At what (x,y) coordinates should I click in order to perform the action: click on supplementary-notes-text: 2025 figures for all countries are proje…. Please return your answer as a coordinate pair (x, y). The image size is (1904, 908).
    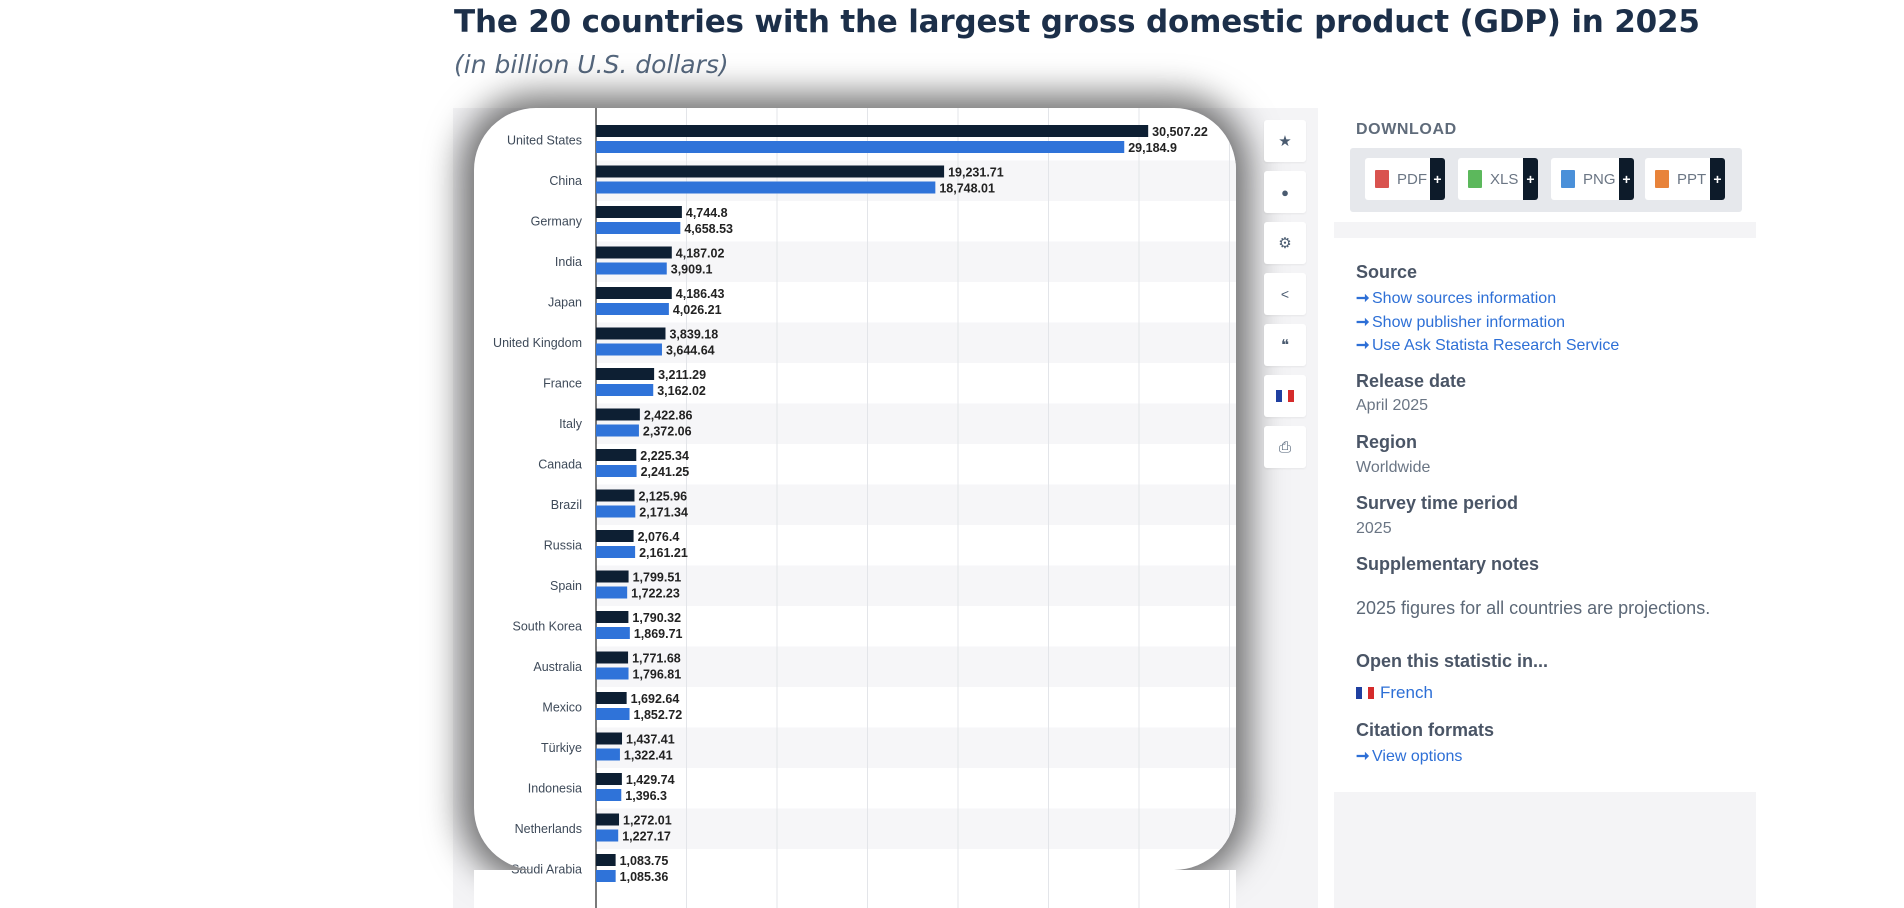
    Looking at the image, I should click on (1533, 608).